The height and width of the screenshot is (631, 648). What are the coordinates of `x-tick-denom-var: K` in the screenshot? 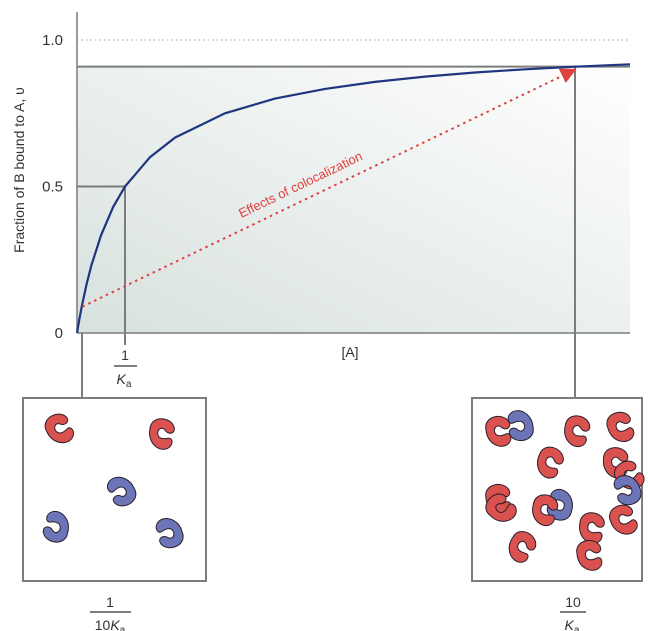 It's located at (122, 379).